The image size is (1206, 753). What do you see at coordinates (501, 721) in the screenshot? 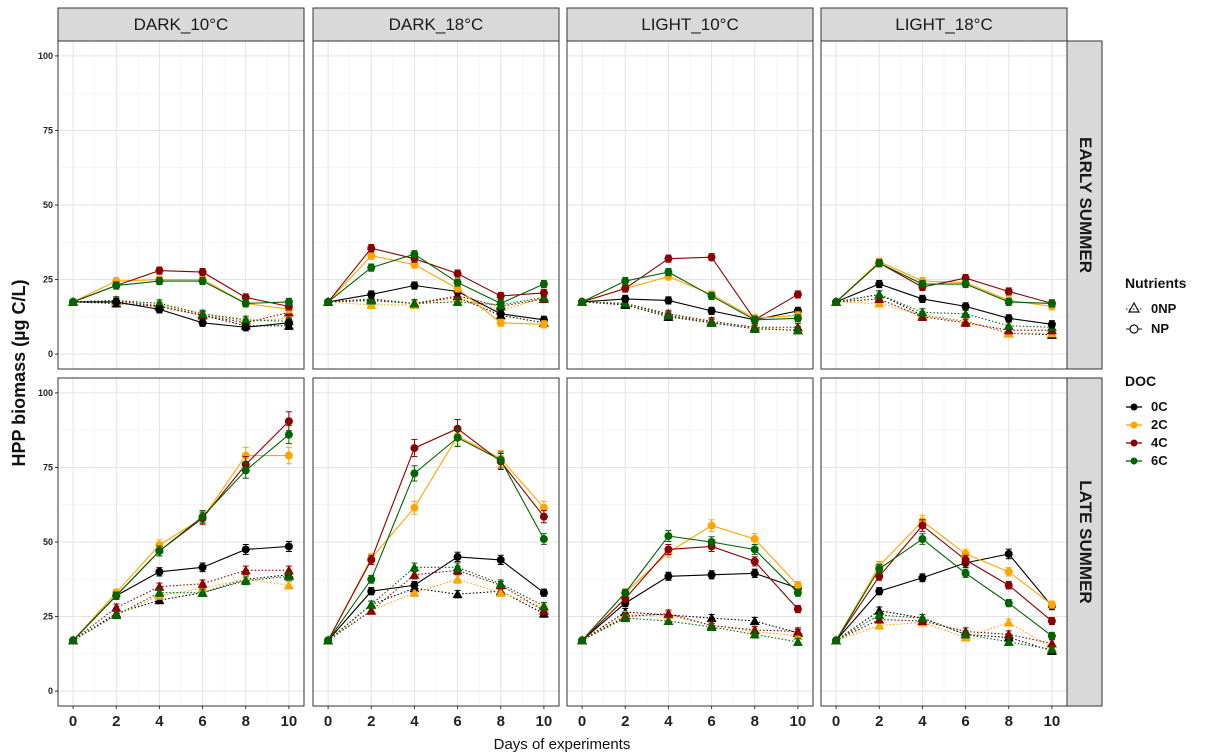
I see `x-tick-label: 8` at bounding box center [501, 721].